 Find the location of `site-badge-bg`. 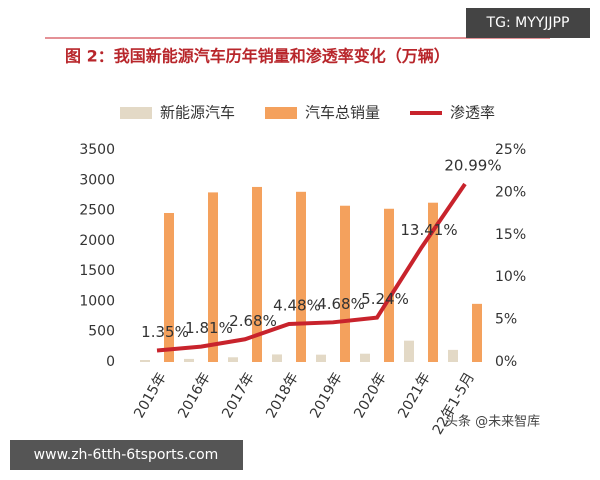

site-badge-bg is located at coordinates (126, 455).